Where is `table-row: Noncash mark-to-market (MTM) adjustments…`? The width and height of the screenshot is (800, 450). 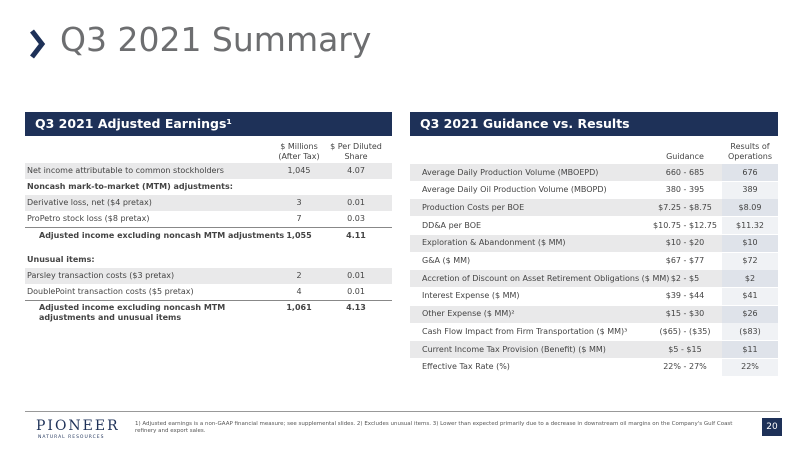
table-row: Noncash mark-to-market (MTM) adjustments… is located at coordinates (208, 187).